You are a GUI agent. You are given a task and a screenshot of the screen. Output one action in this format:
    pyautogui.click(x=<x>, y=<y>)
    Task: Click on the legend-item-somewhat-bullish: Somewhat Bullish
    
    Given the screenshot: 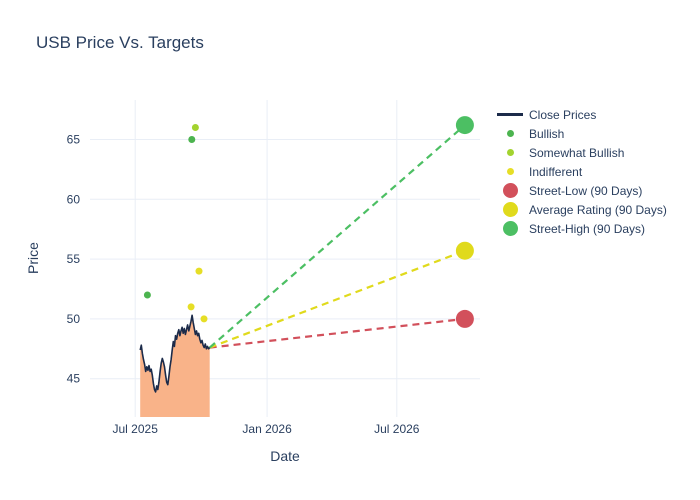 What is the action you would take?
    pyautogui.click(x=580, y=152)
    